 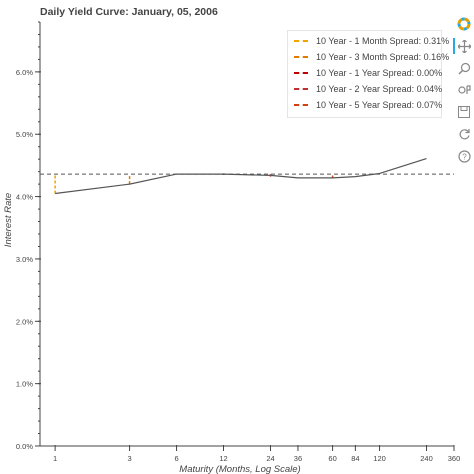 What do you see at coordinates (24, 259) in the screenshot?
I see `y-tick-label: 3.0%` at bounding box center [24, 259].